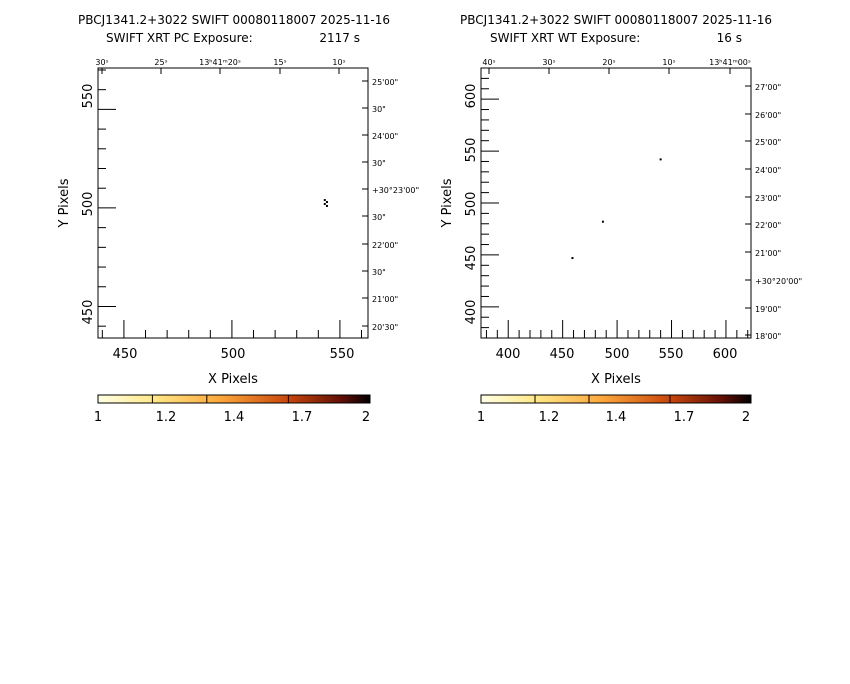  Describe the element at coordinates (233, 379) in the screenshot. I see `pc-x-axis-label: X Pixels` at that location.